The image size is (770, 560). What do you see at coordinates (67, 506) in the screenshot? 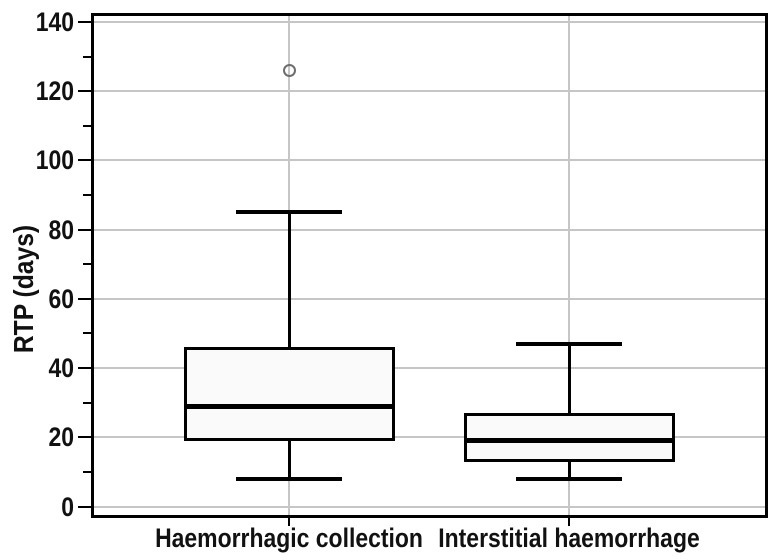
I see `y-axis-tick-label: 0` at bounding box center [67, 506].